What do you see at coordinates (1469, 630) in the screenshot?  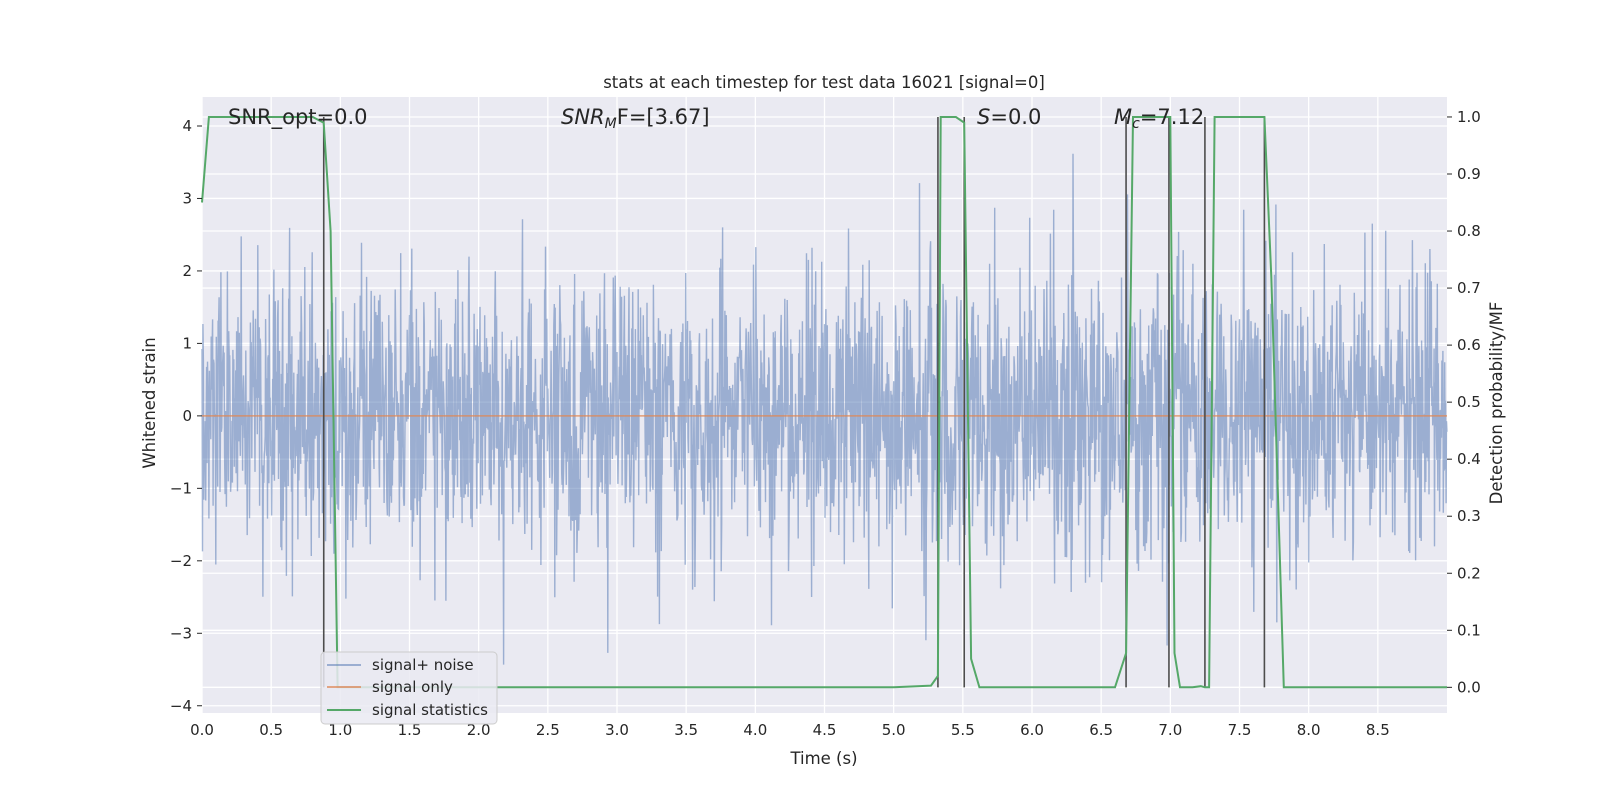 I see `y2-tick-label: 0.1` at bounding box center [1469, 630].